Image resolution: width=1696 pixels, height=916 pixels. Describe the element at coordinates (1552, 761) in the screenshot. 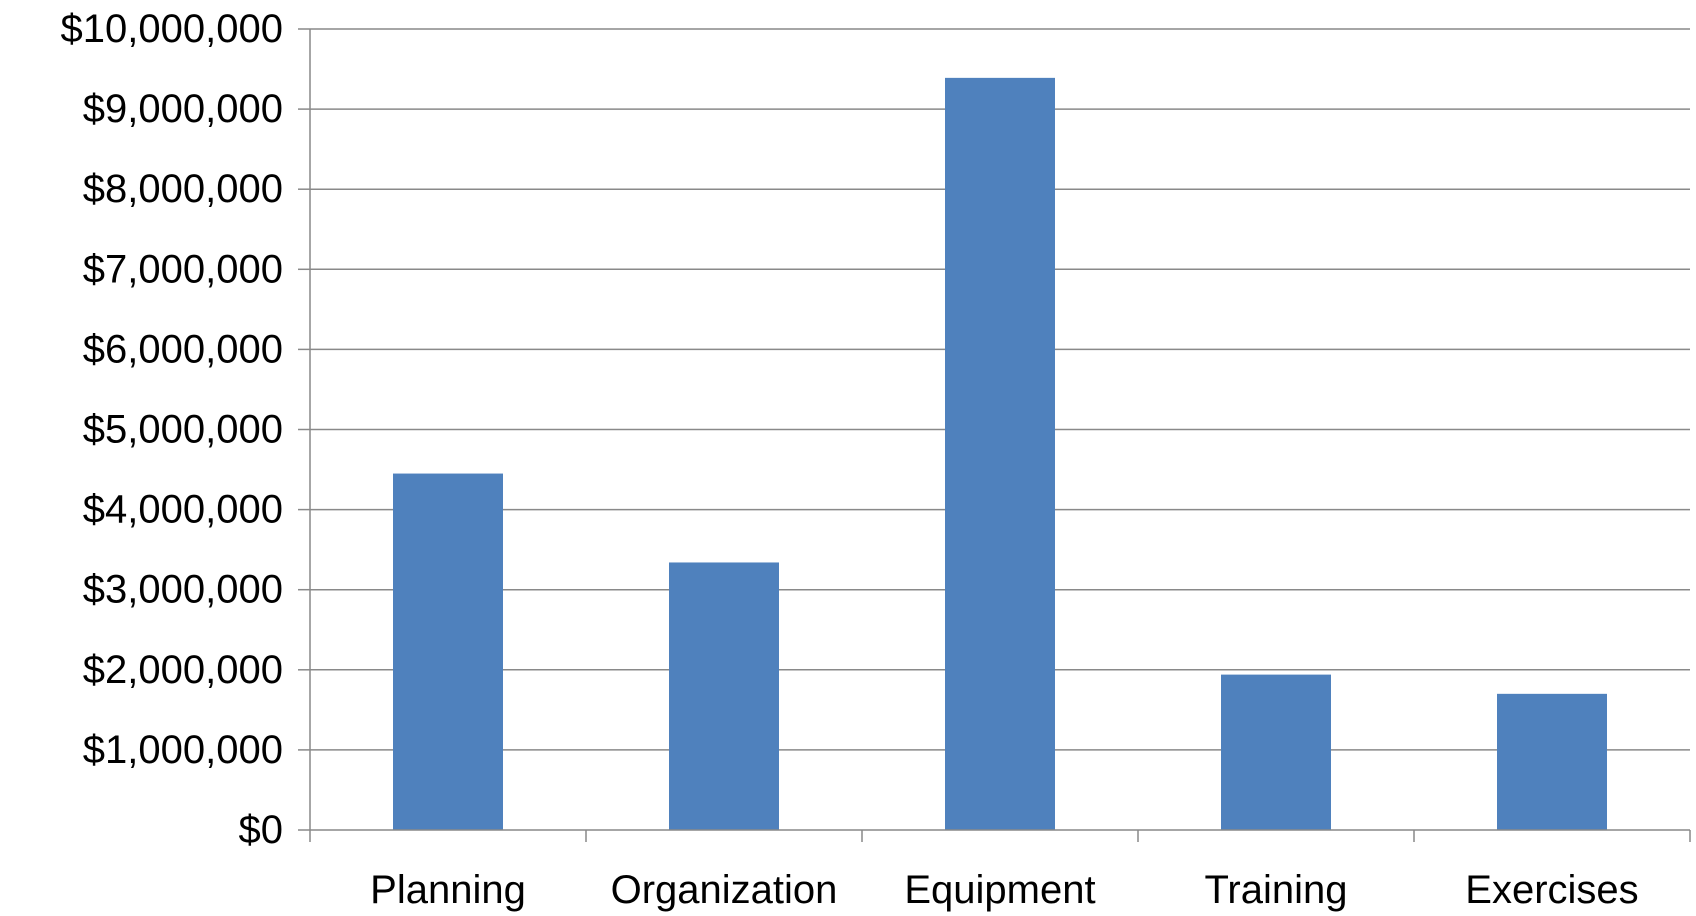

I see `bar-exercises` at that location.